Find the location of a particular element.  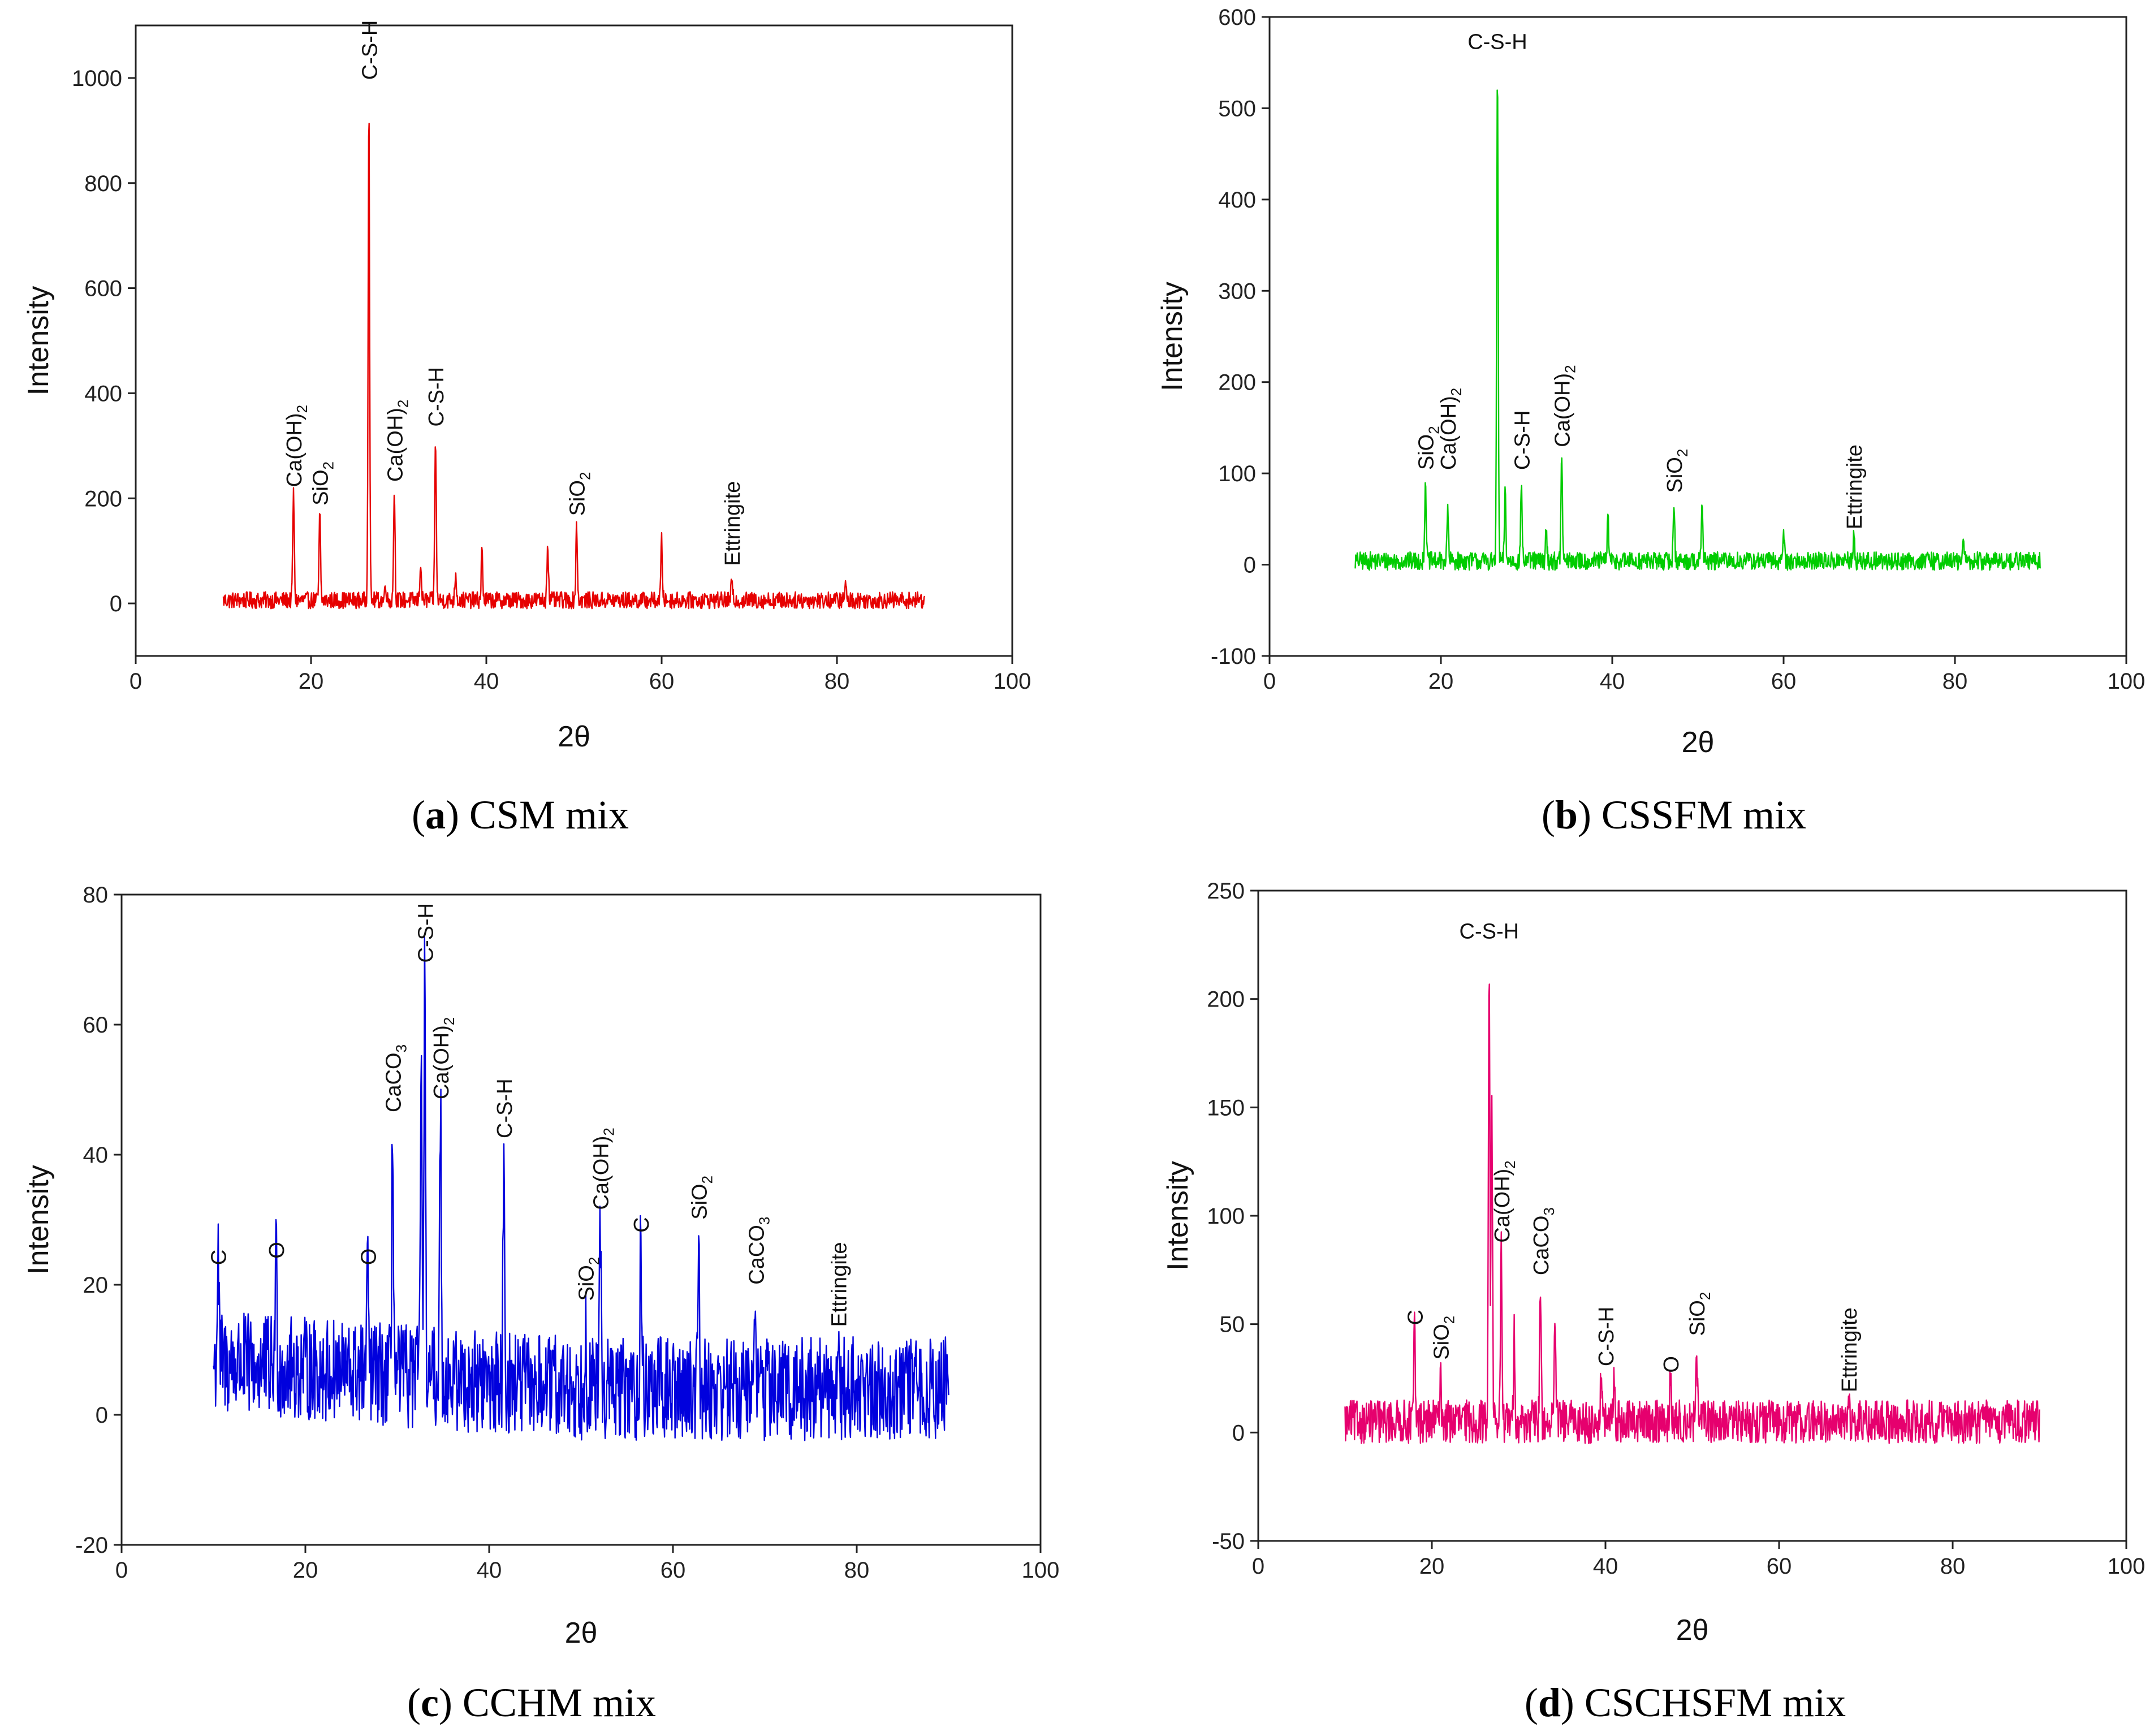

y-tick-label: 150 is located at coordinates (1226, 1107).